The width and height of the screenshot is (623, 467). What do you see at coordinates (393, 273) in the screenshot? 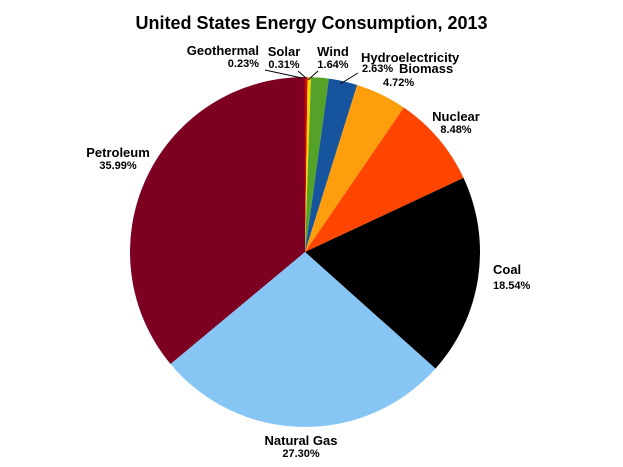
I see `pie-slice-coal` at bounding box center [393, 273].